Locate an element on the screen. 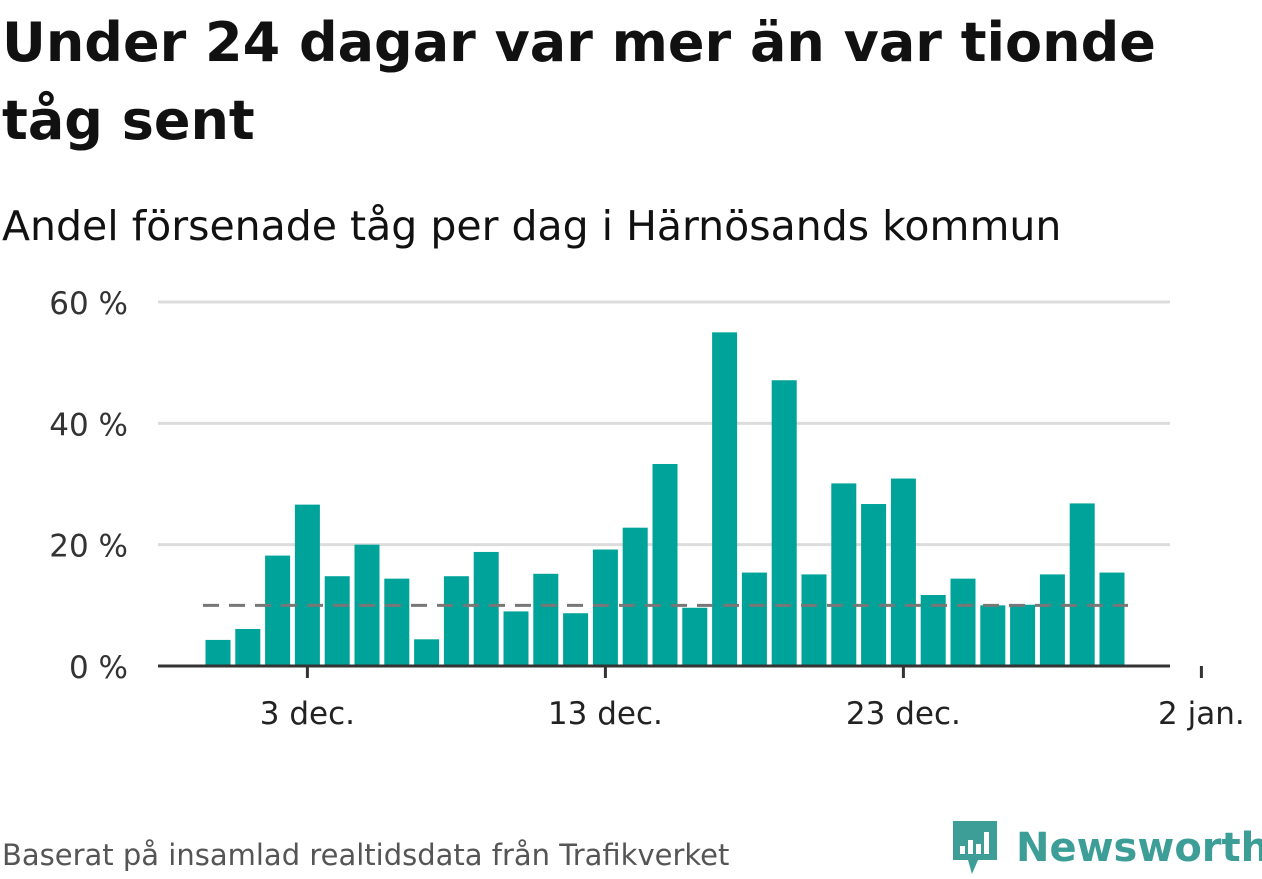  brand-name: Newsworthy is located at coordinates (1139, 848).